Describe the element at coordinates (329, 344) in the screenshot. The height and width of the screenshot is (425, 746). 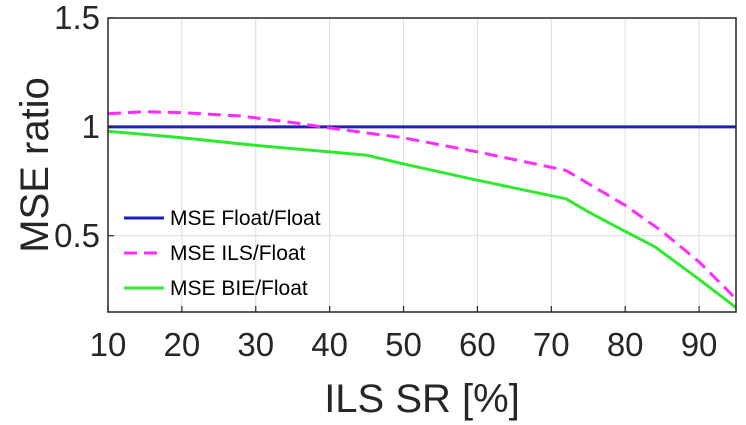
I see `x-tick-label-3: 40` at that location.